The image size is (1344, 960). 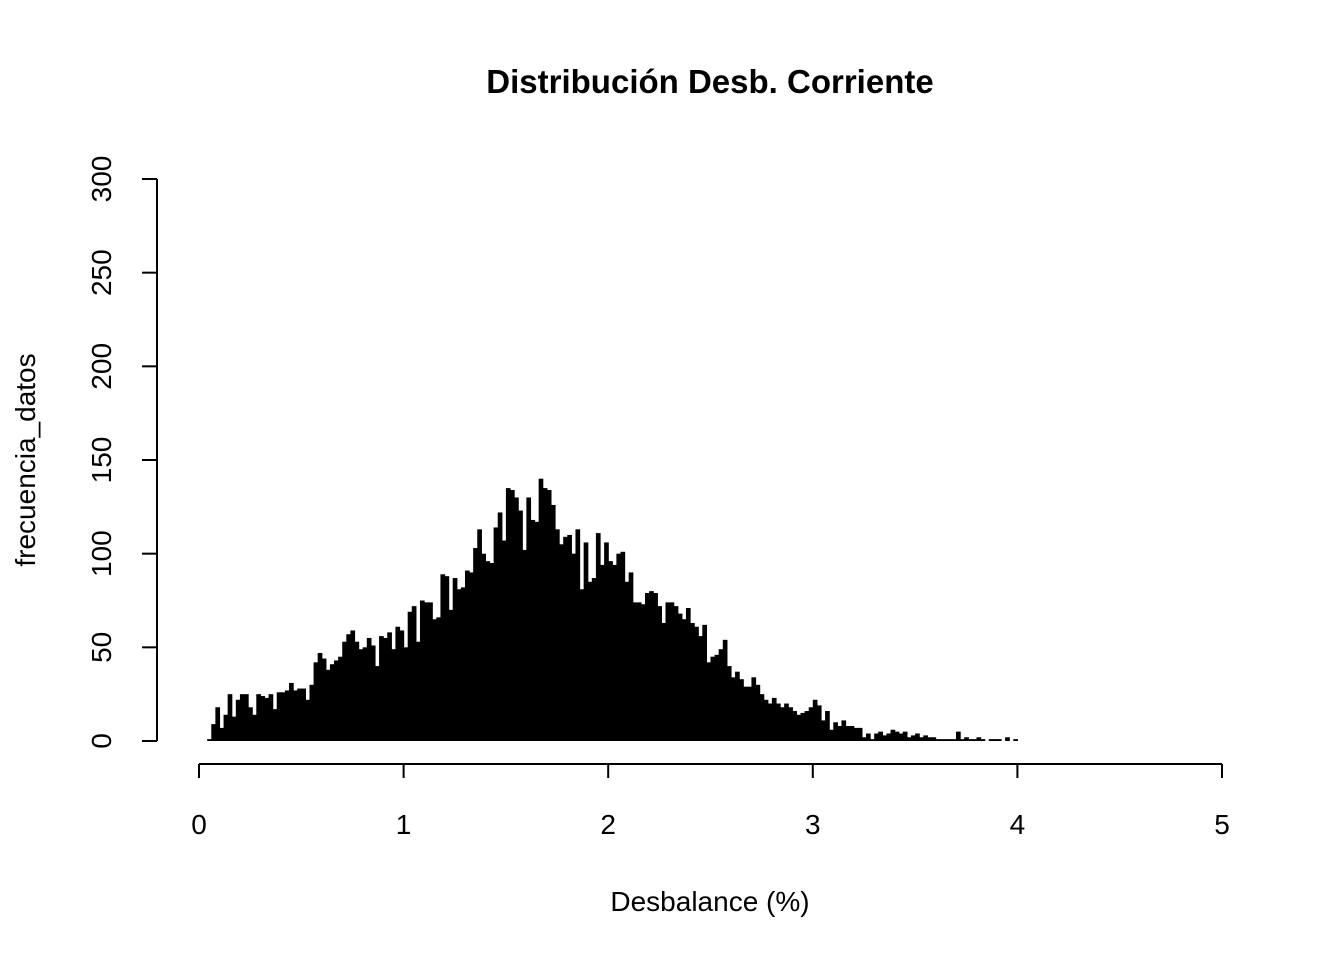 What do you see at coordinates (709, 901) in the screenshot?
I see `x-axis-label: Desbalance (%)` at bounding box center [709, 901].